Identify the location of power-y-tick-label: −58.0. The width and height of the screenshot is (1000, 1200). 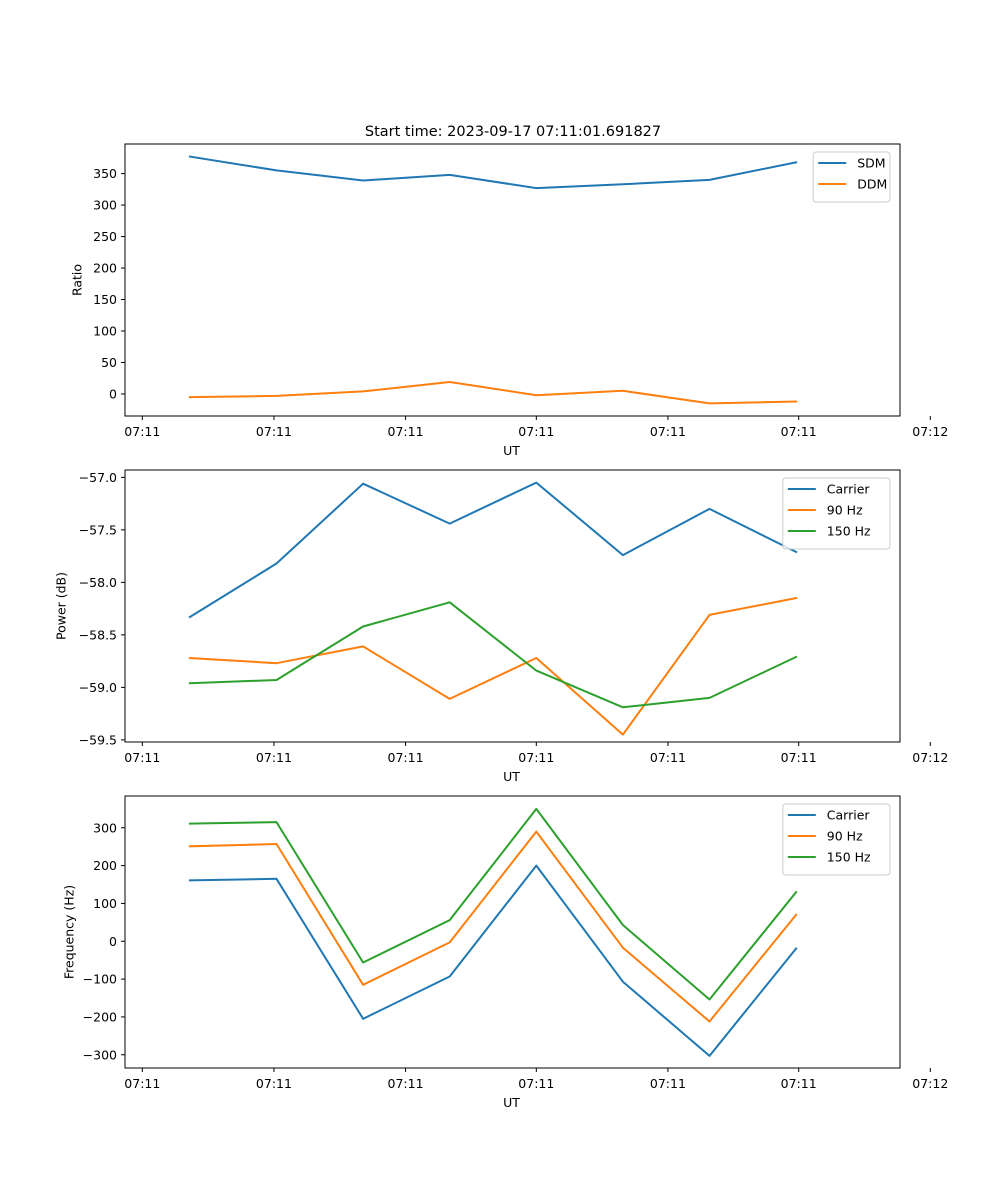
(98, 582).